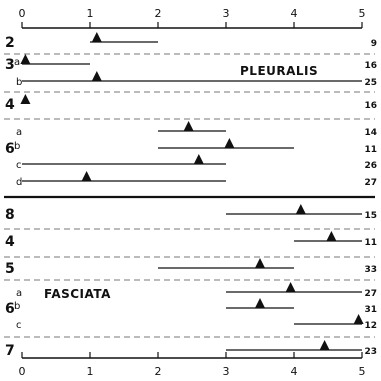 Image resolution: width=381 pixels, height=381 pixels. Describe the element at coordinates (90, 371) in the screenshot. I see `bottom-tick-label: 1` at that location.